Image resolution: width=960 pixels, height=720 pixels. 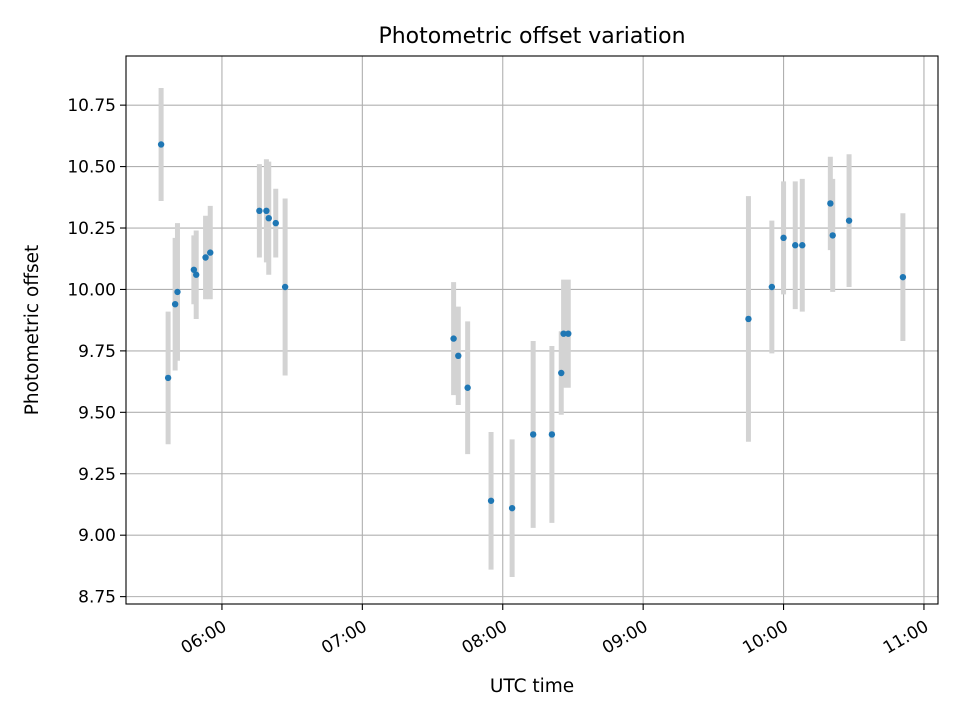 I want to click on y-axis-ticks: 8.75 9.00 9.25 9.50 9.75 10.00 10.25 10.50 10.75, so click(x=96, y=352).